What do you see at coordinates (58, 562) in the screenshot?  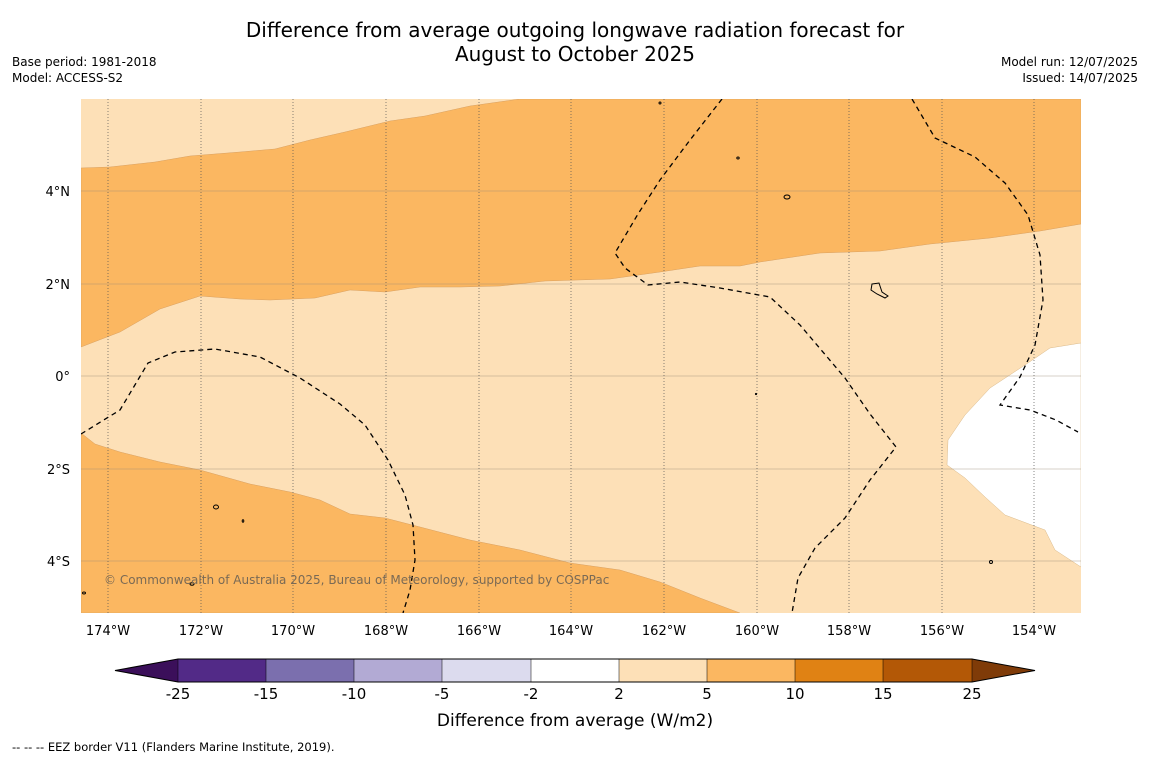 I see `lat-label-4s: 4°S` at bounding box center [58, 562].